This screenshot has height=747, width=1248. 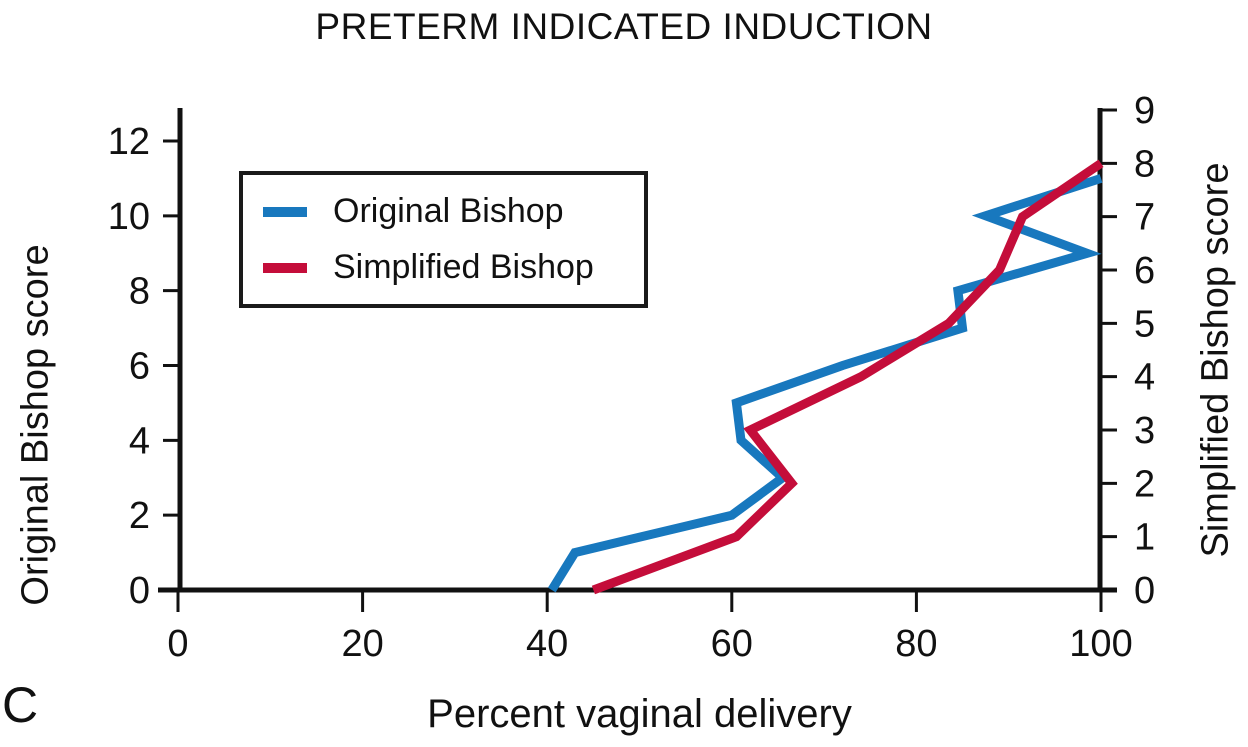 I want to click on x-tick-label: 20, so click(x=362, y=644).